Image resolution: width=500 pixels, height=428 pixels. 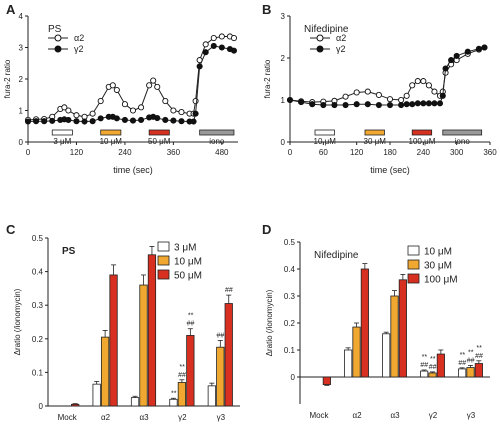 What do you see at coordinates (125, 152) in the screenshot?
I see `x-tick-label: 240` at bounding box center [125, 152].